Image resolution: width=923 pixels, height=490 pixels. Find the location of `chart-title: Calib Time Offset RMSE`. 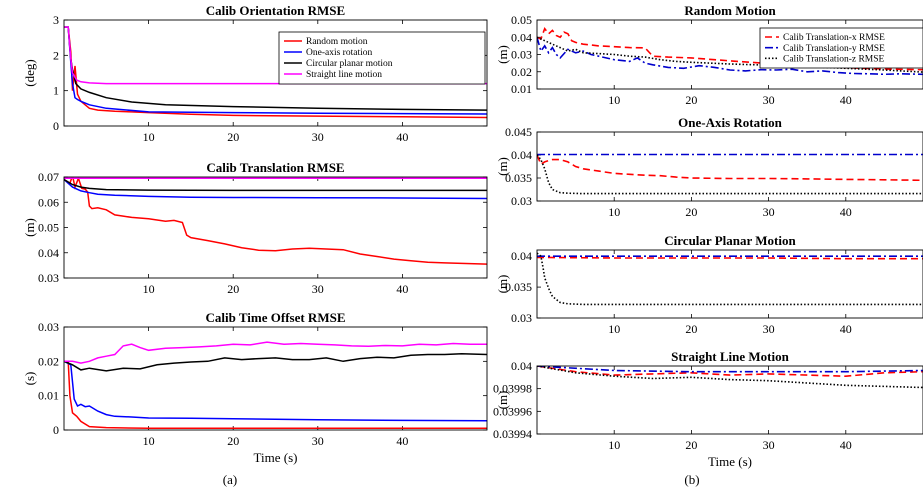

chart-title: Calib Time Offset RMSE is located at coordinates (276, 317).